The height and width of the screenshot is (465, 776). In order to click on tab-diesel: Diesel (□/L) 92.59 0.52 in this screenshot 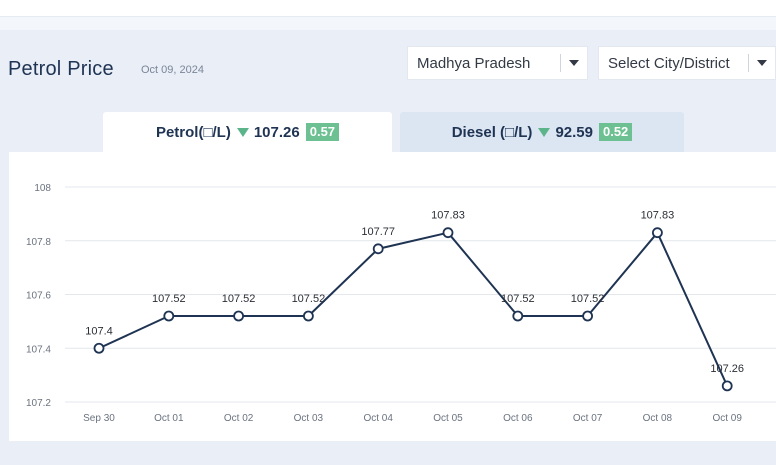, I will do `click(542, 132)`.